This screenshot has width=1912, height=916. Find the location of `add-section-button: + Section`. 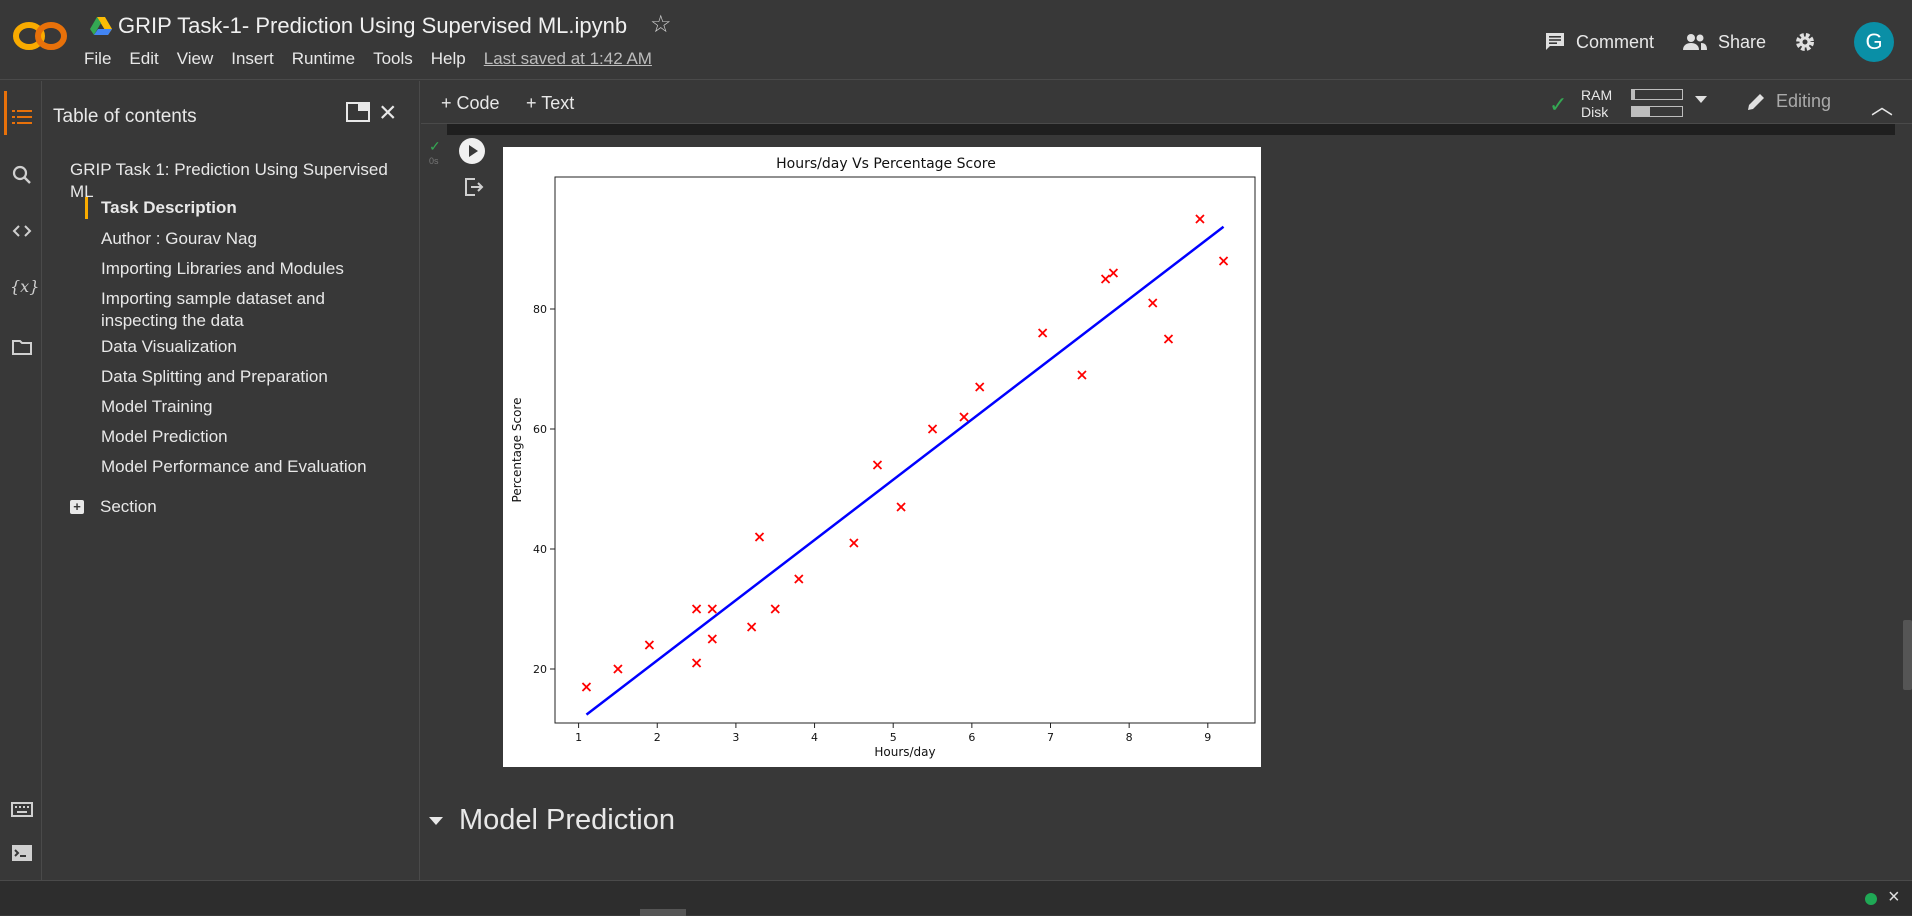

add-section-button: + Section is located at coordinates (113, 507).